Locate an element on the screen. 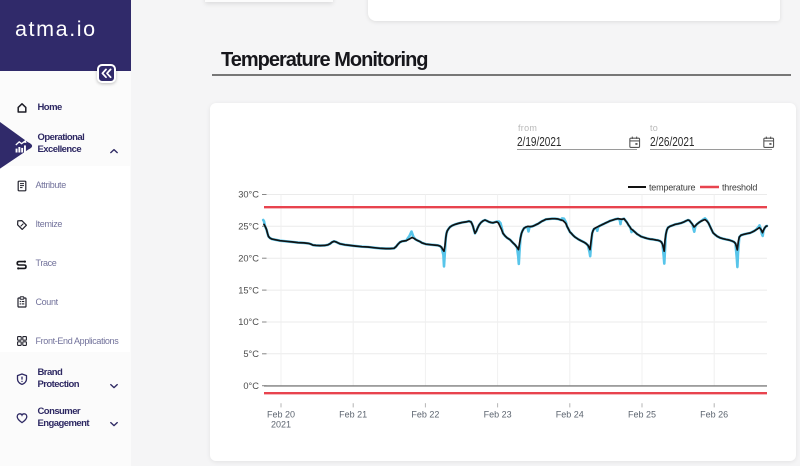  svg-text: Feb 23 is located at coordinates (498, 415).